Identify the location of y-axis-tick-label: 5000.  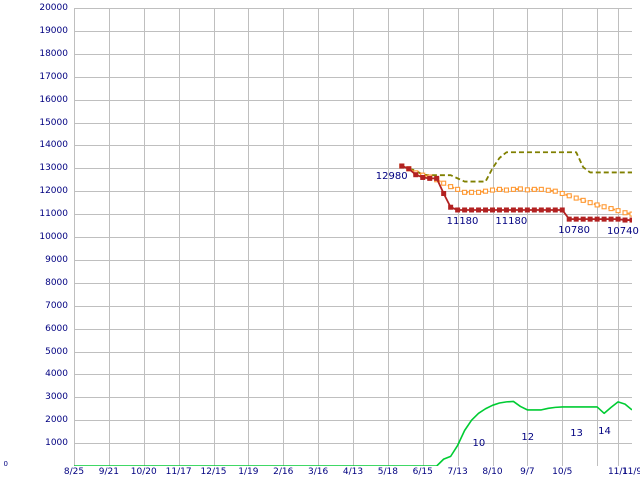
(56, 351).